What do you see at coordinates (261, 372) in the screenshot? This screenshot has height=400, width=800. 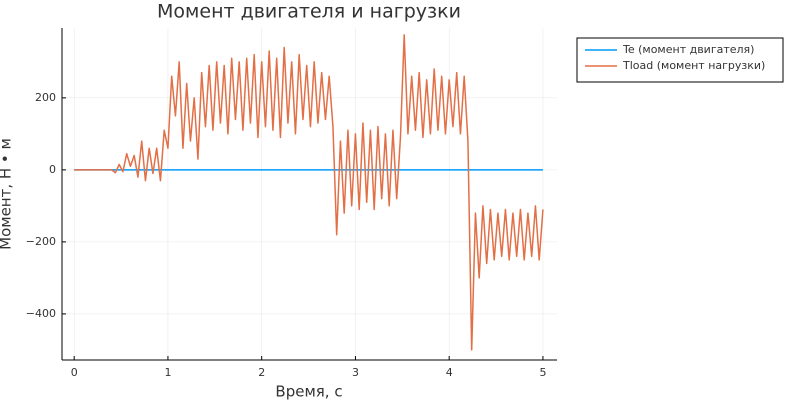 I see `x-tick-label: 2` at bounding box center [261, 372].